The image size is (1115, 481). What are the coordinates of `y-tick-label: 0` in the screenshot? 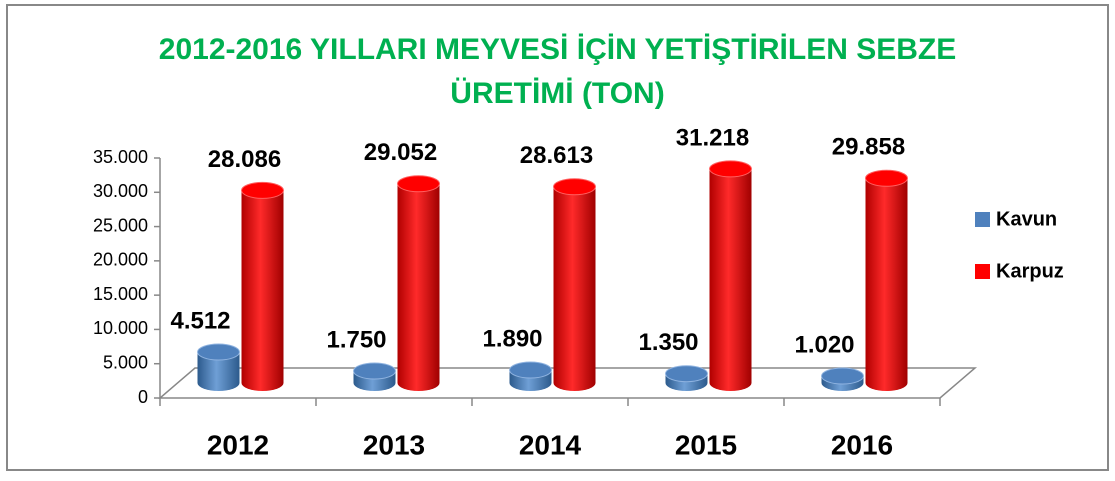 It's located at (143, 397).